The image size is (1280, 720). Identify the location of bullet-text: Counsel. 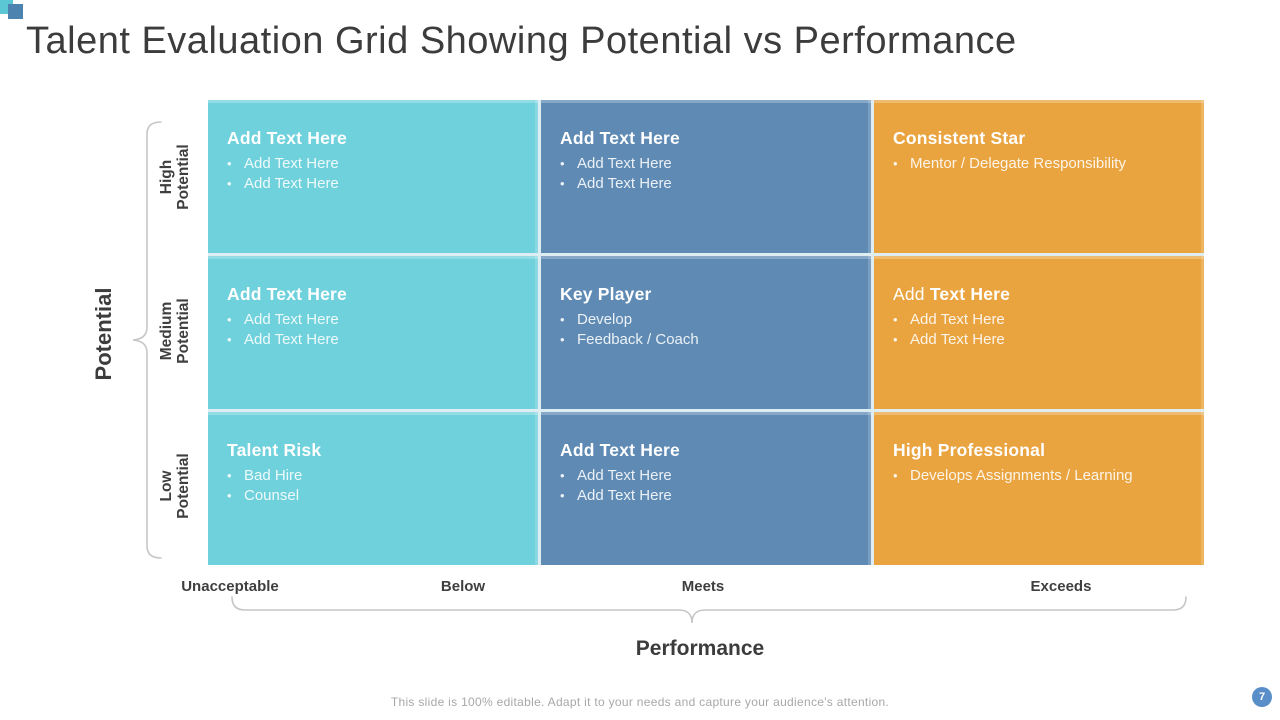
(272, 495).